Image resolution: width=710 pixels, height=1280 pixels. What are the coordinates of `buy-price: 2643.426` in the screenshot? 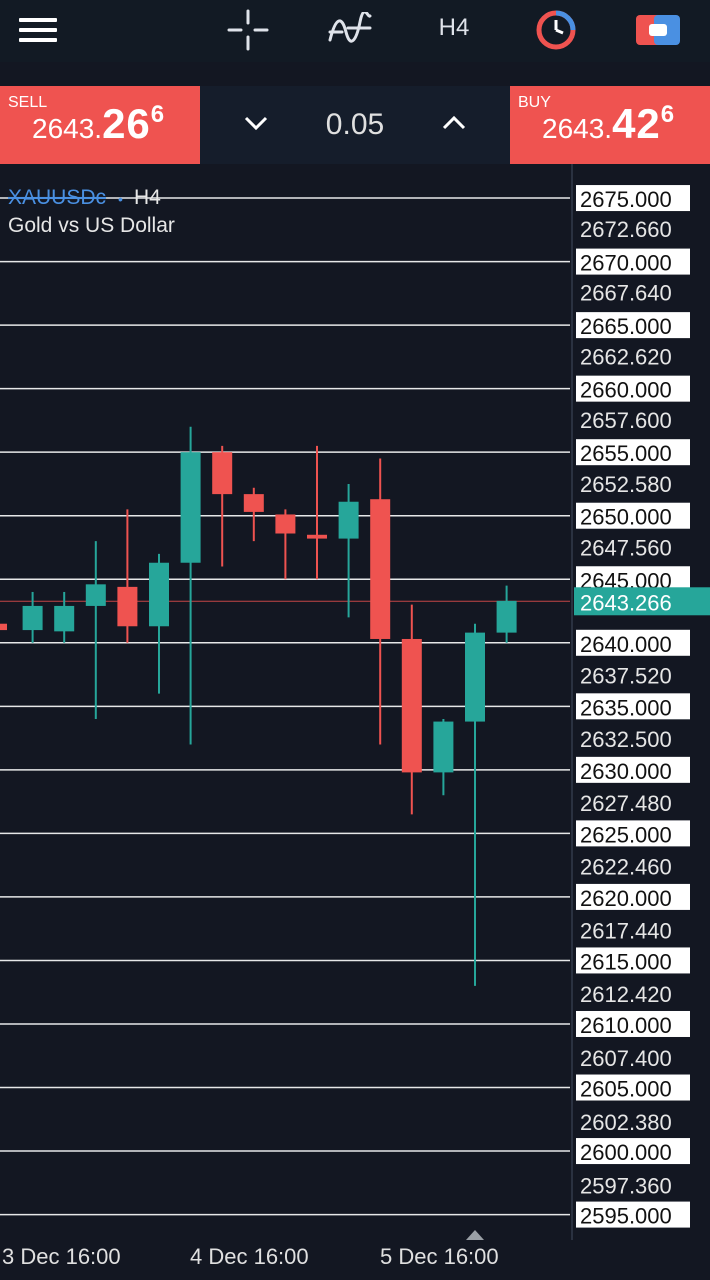 It's located at (608, 123).